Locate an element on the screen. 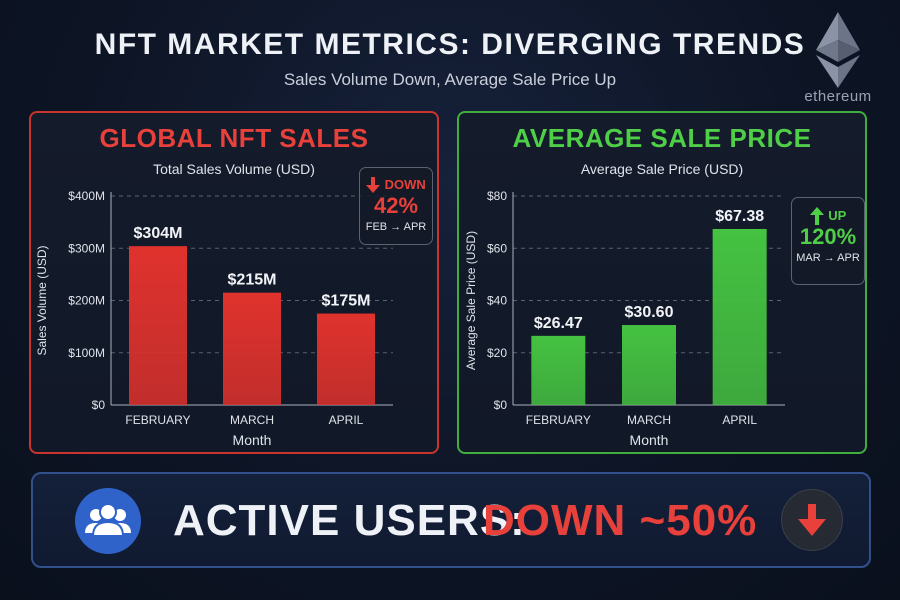  y-axis-label: Average Sale Price (USD) is located at coordinates (471, 300).